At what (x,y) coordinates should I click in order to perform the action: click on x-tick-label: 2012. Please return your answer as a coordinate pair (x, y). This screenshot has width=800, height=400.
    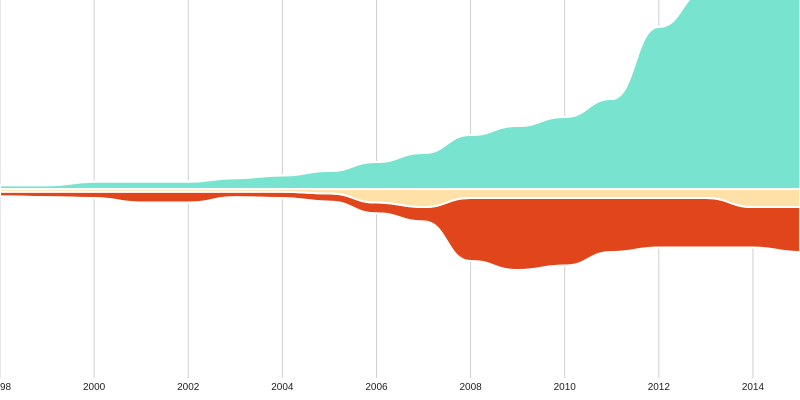
    Looking at the image, I should click on (659, 387).